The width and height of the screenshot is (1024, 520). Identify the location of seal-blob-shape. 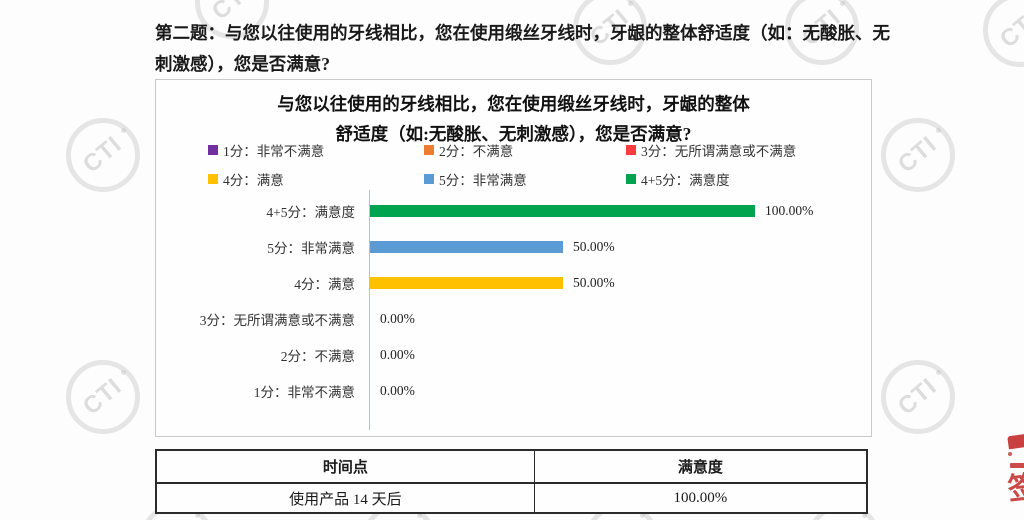
(1015, 441).